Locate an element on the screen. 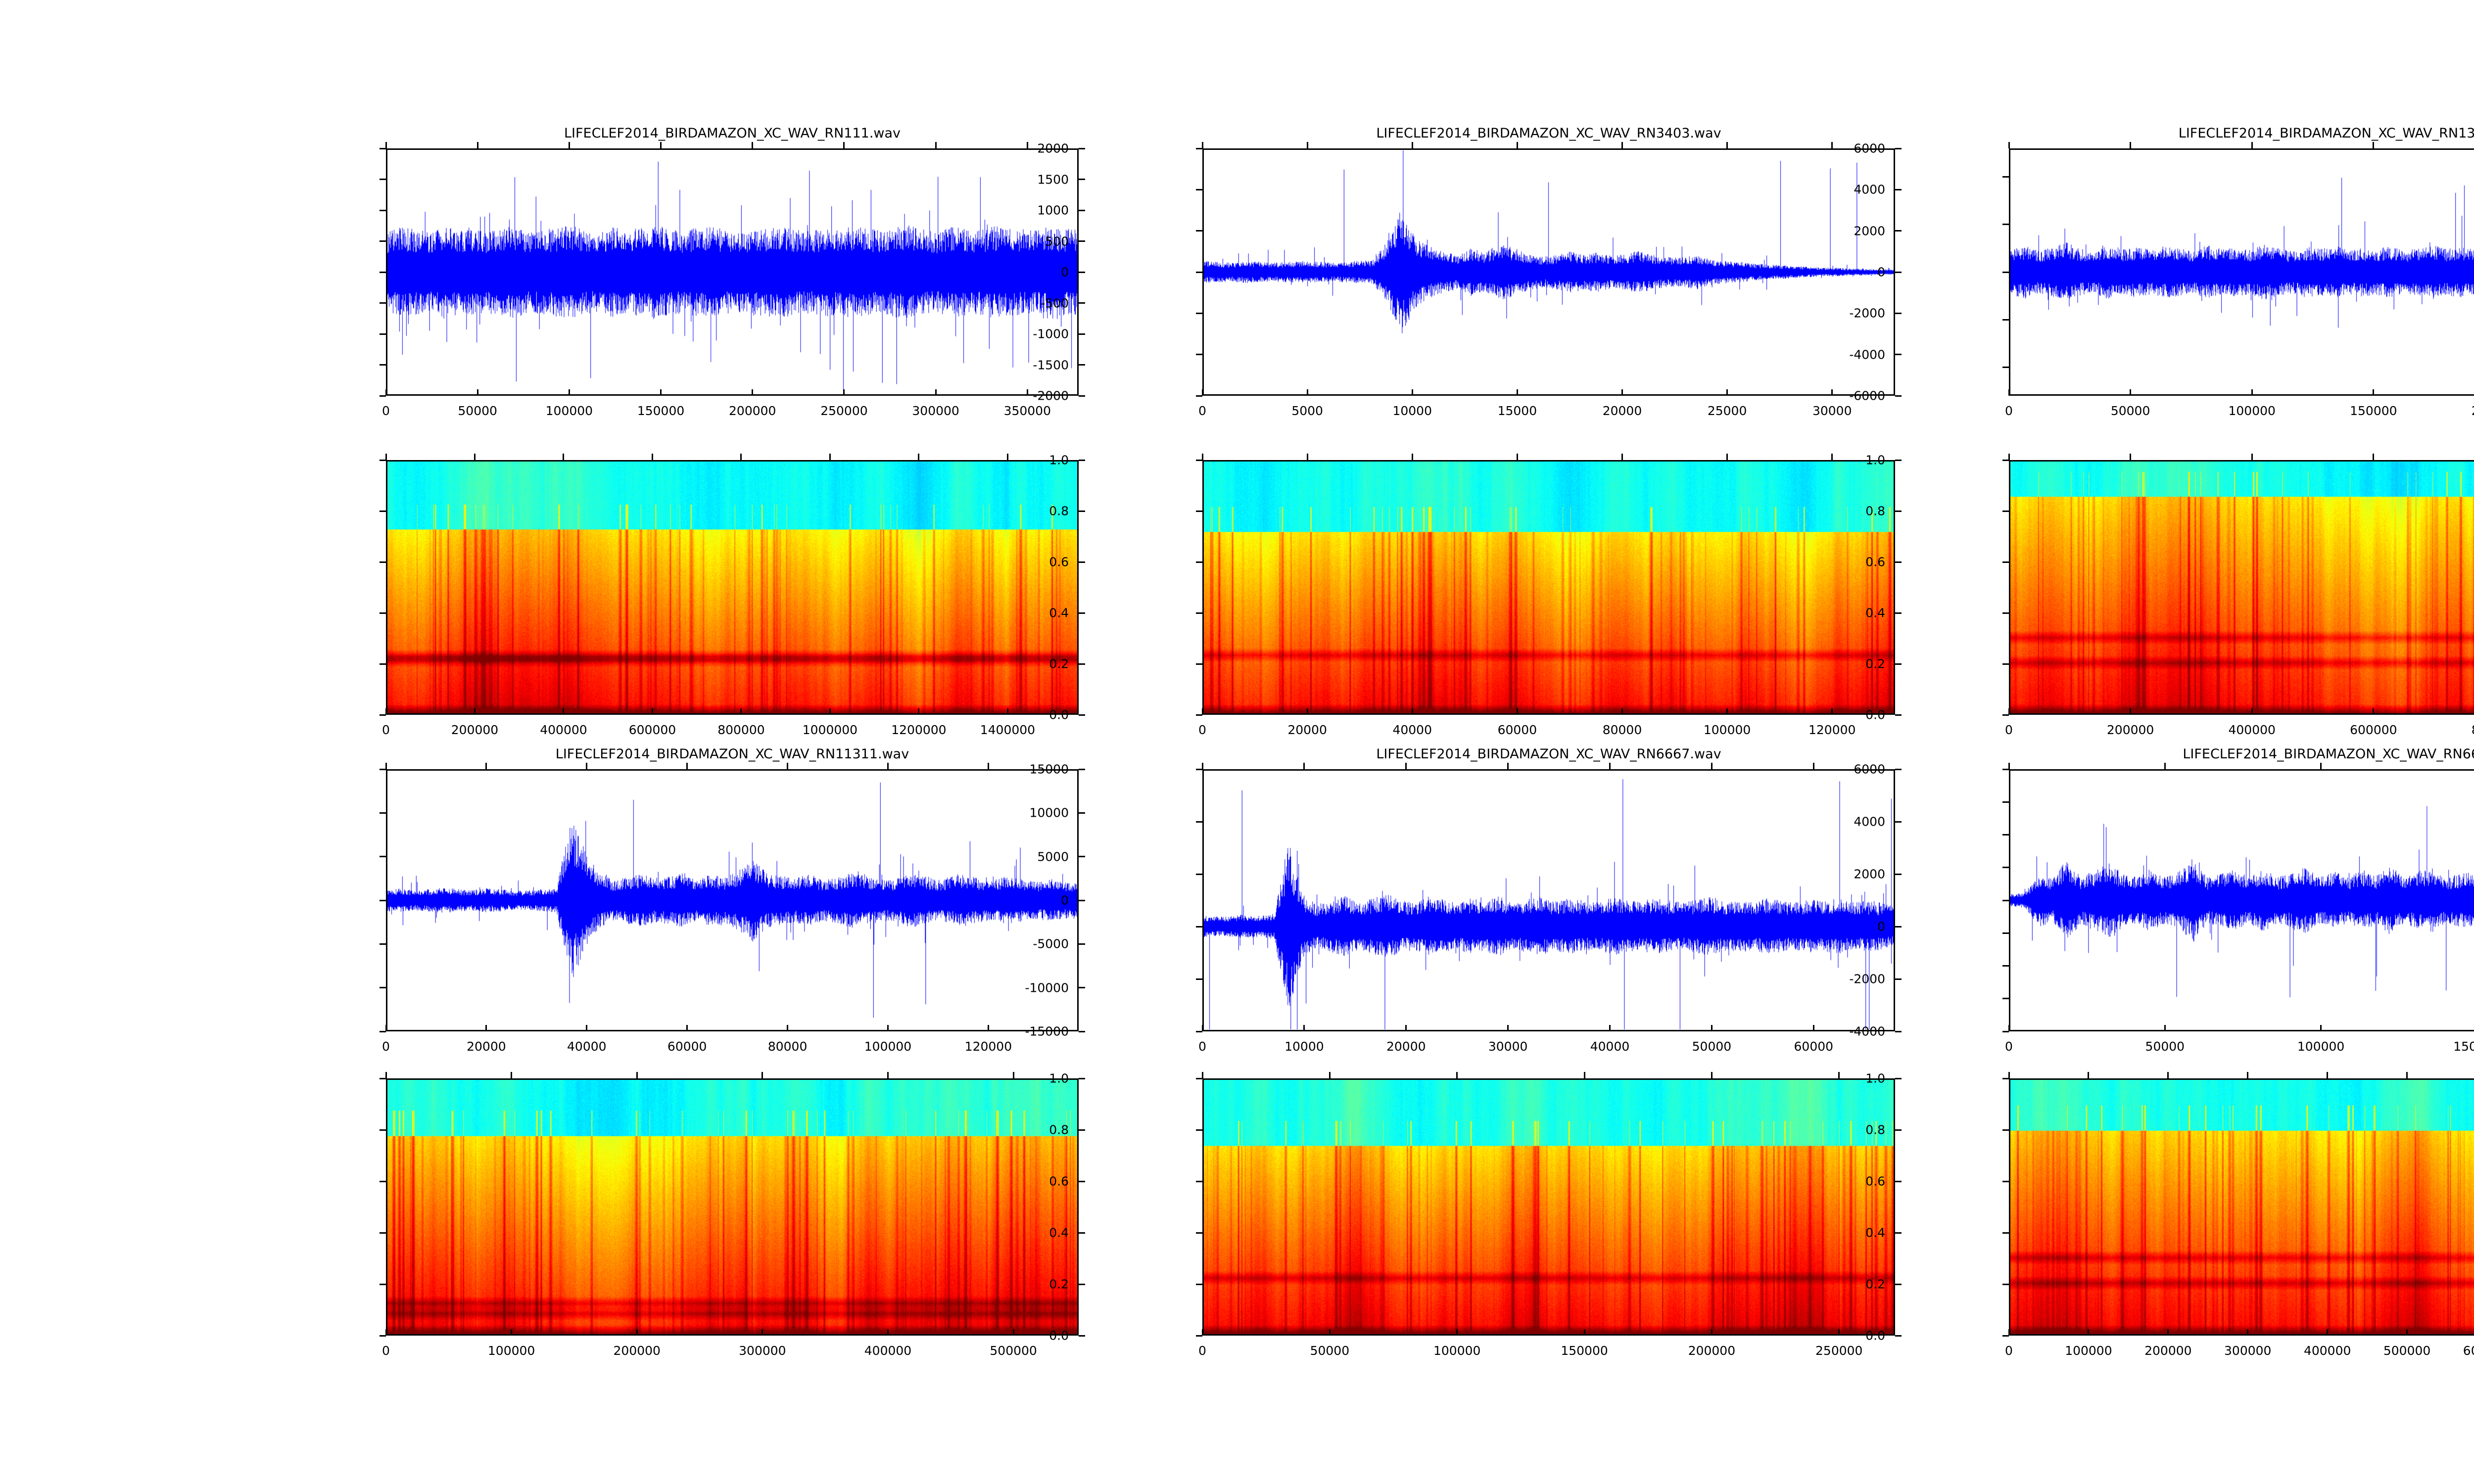 The image size is (2474, 1484). x-tick-label: 50000 is located at coordinates (1330, 1351).